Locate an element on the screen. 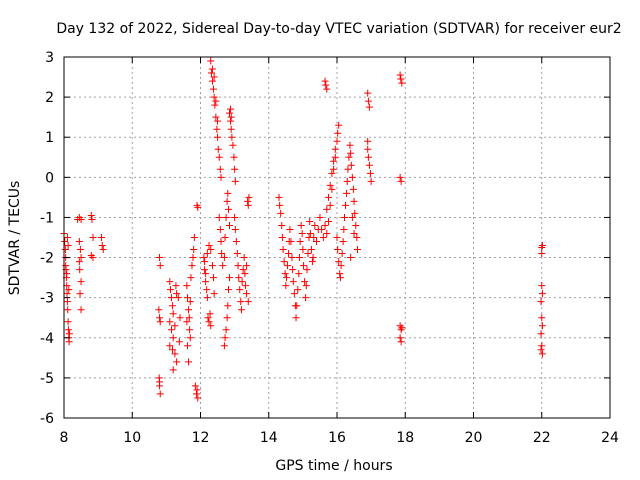 The height and width of the screenshot is (480, 640). x-tick-label: 20 is located at coordinates (474, 438).